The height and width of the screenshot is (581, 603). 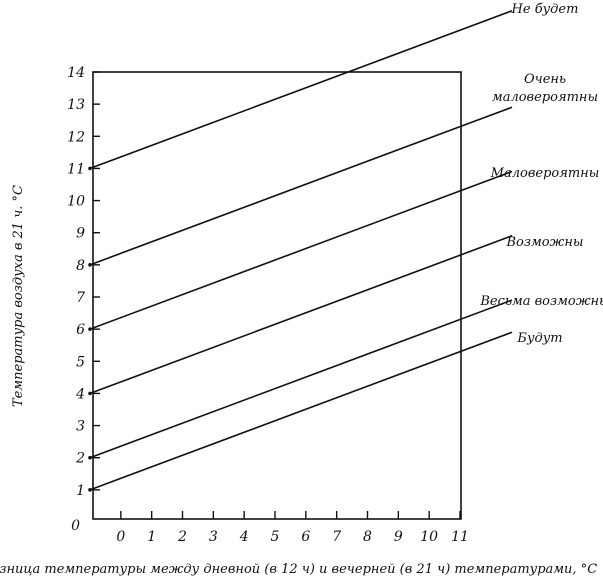 What do you see at coordinates (305, 537) in the screenshot?
I see `x-tick-label: 6` at bounding box center [305, 537].